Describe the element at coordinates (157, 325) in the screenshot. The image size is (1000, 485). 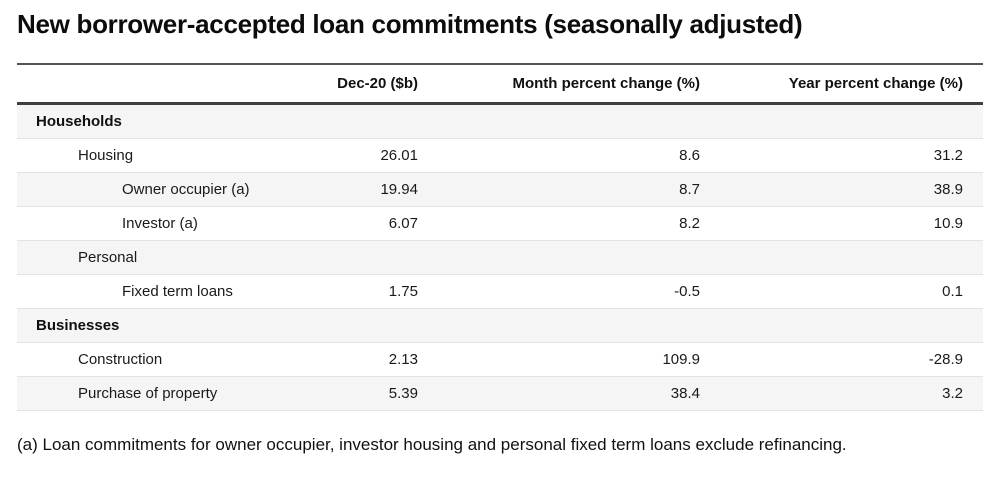
I see `row-label: Businesses` at that location.